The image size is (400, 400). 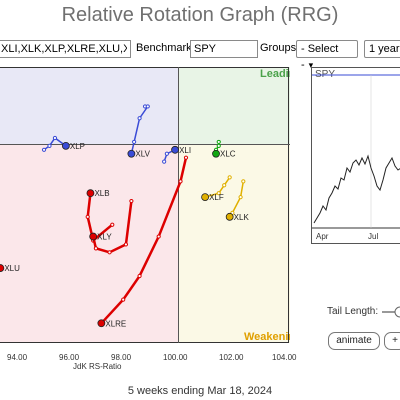 What do you see at coordinates (356, 151) in the screenshot?
I see `benchmark-chart-svg` at bounding box center [356, 151].